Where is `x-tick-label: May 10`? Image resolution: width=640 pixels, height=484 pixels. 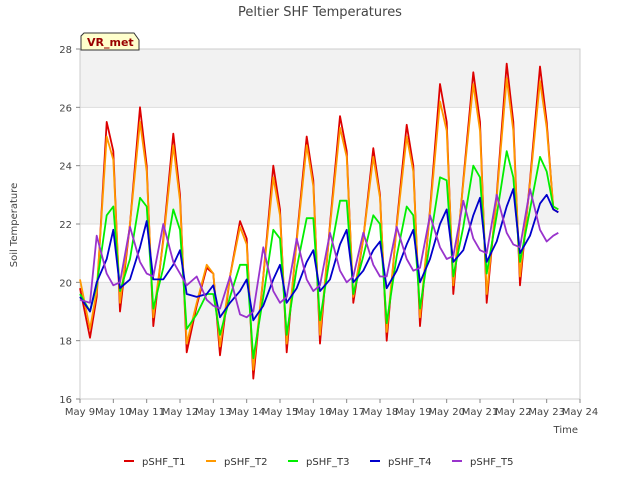
x-tick-label: May 10 is located at coordinates (113, 412).